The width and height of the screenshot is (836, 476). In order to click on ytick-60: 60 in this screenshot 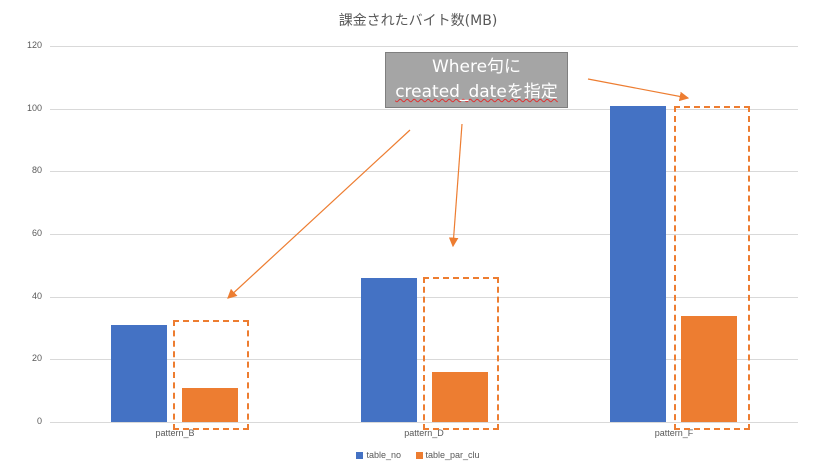, I will do `click(36, 233)`.